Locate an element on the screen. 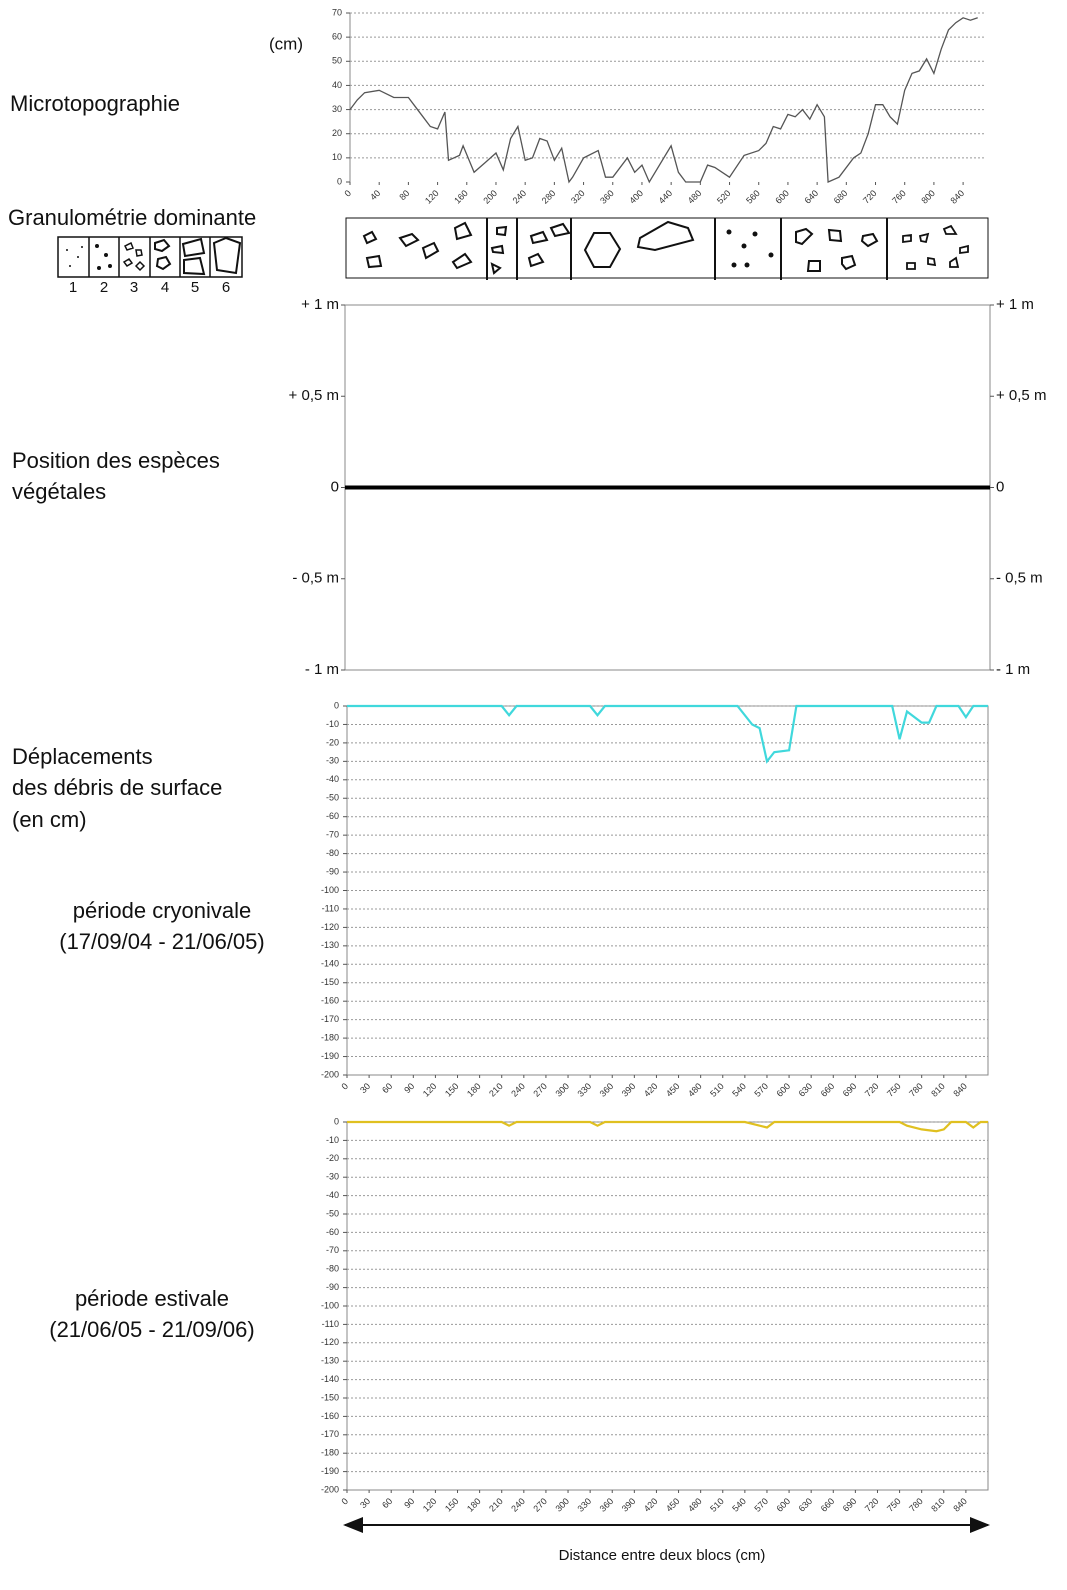  label: période estivale is located at coordinates (152, 1298).